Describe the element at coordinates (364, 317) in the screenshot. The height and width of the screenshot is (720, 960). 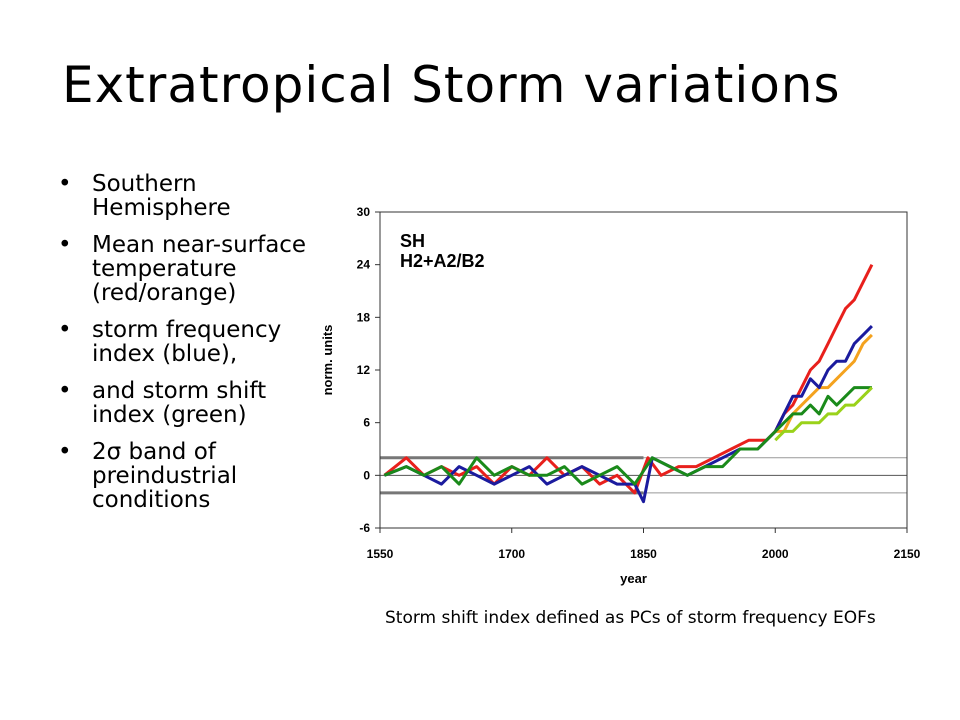
I see `y-tick-label: 18` at that location.